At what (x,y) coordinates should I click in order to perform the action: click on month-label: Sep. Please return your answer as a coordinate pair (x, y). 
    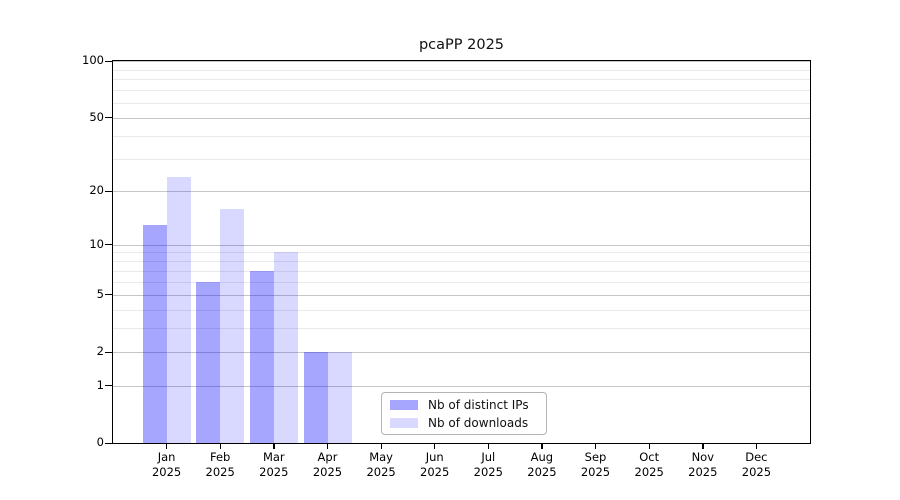
    Looking at the image, I should click on (595, 457).